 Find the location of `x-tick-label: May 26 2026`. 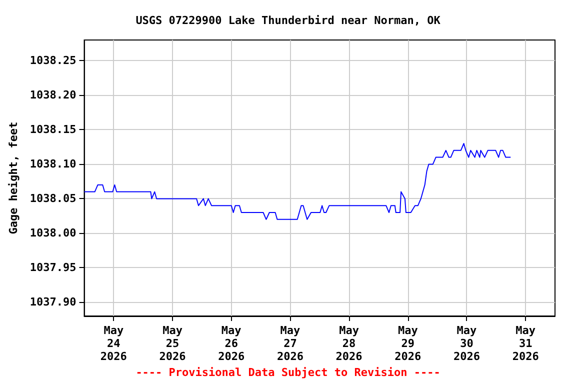

x-tick-label: May 26 2026 is located at coordinates (231, 343).